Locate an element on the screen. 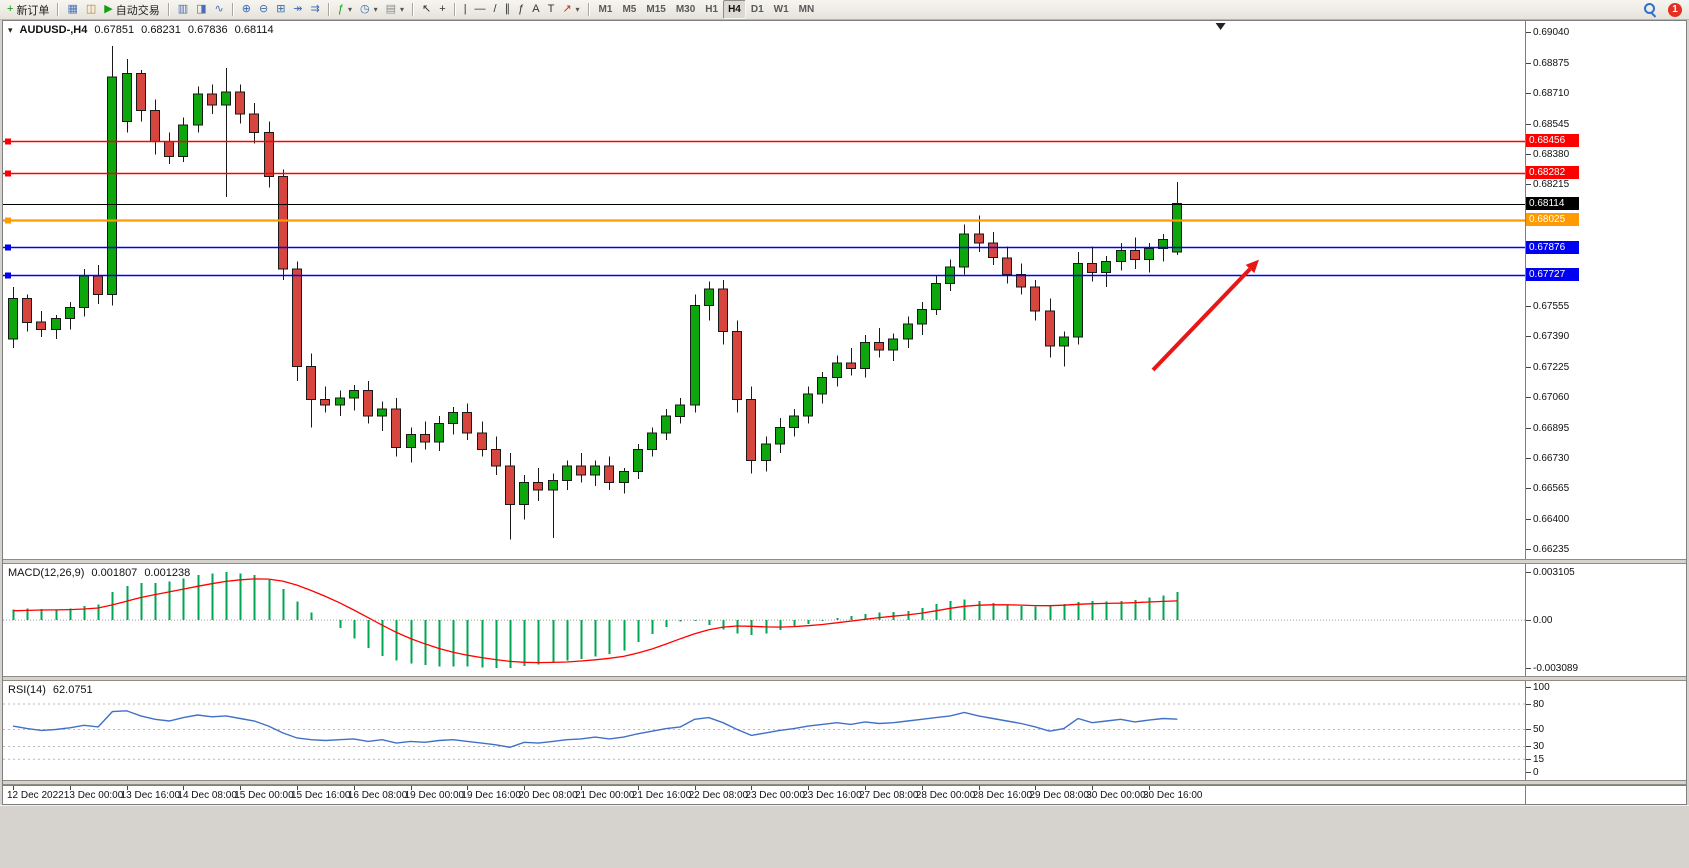 The width and height of the screenshot is (1689, 868). horizontal-line-button: — is located at coordinates (480, 9).